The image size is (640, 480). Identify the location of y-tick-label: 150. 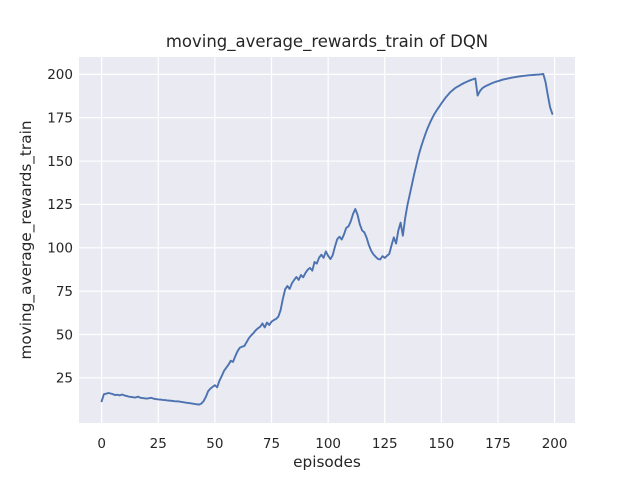
(60, 162).